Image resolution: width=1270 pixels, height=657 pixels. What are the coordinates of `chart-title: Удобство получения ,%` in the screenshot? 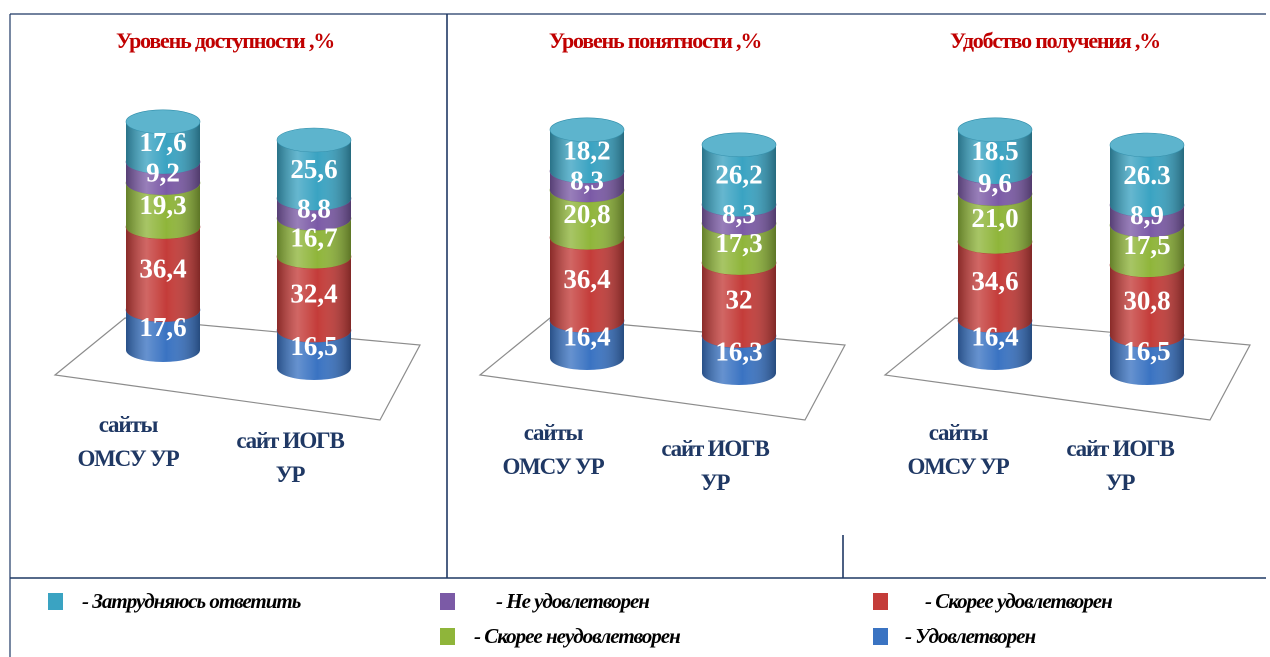 It's located at (1055, 40).